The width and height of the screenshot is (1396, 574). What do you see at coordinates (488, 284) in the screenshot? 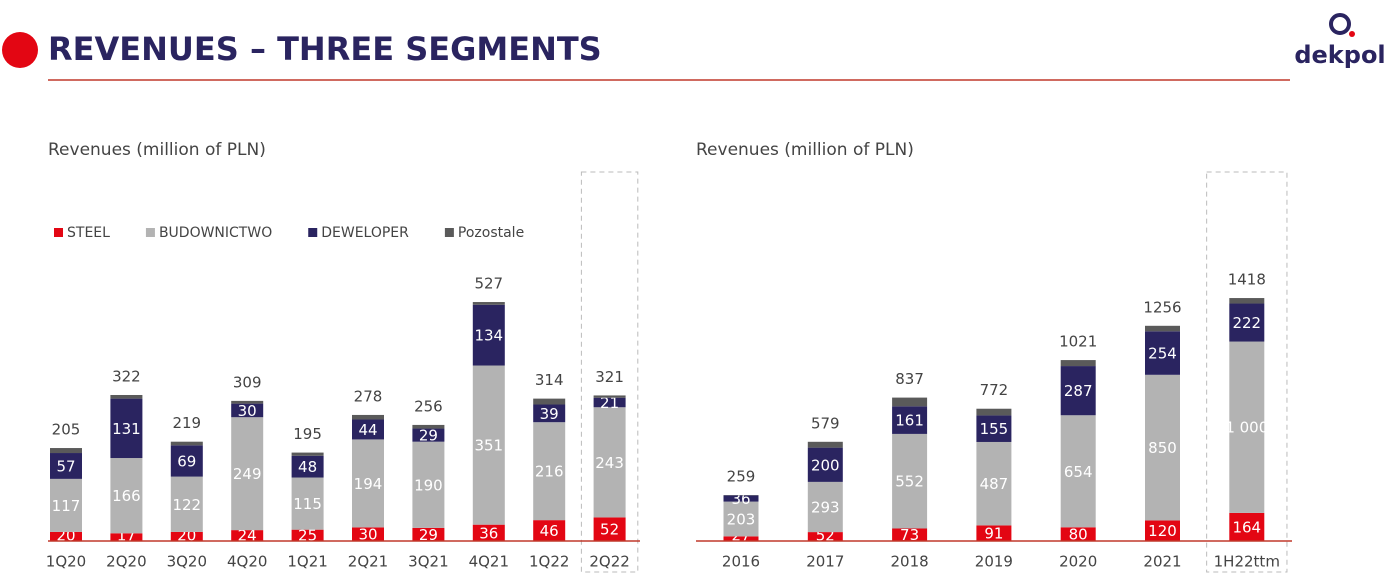
I see `total-label: 527` at bounding box center [488, 284].